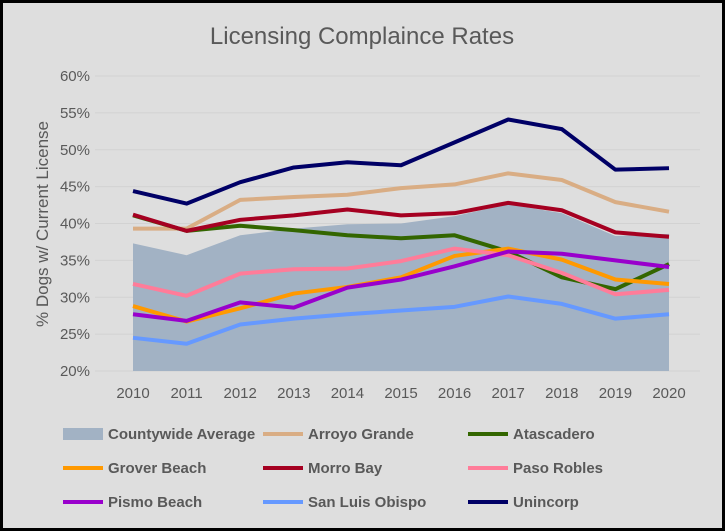 This screenshot has width=725, height=531. I want to click on y-tick-label: 60%, so click(75, 76).